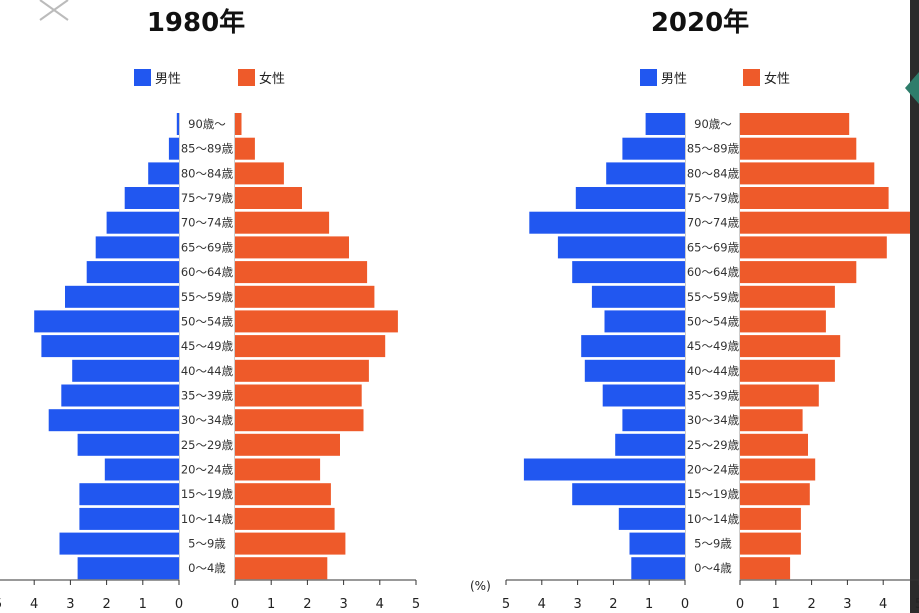 This screenshot has width=919, height=613. What do you see at coordinates (272, 79) in the screenshot?
I see `legend-label-female: 女性` at bounding box center [272, 79].